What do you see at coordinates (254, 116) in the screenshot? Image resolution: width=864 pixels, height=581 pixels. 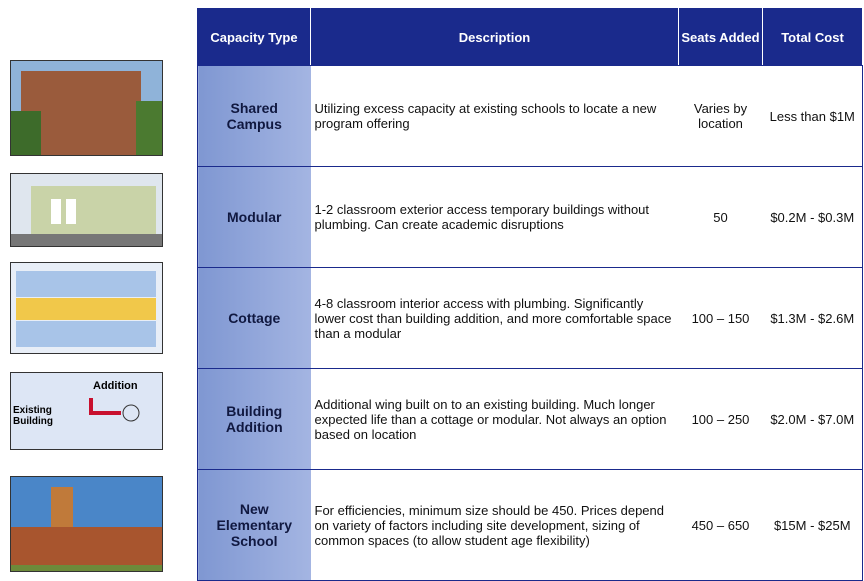 I see `capacity-type: Shared Campus` at bounding box center [254, 116].